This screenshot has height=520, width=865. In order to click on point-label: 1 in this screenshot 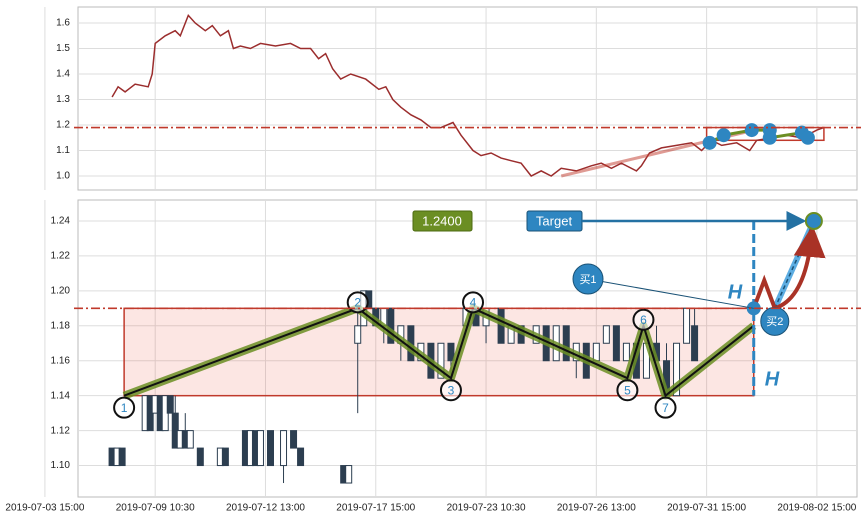, I will do `click(124, 408)`.